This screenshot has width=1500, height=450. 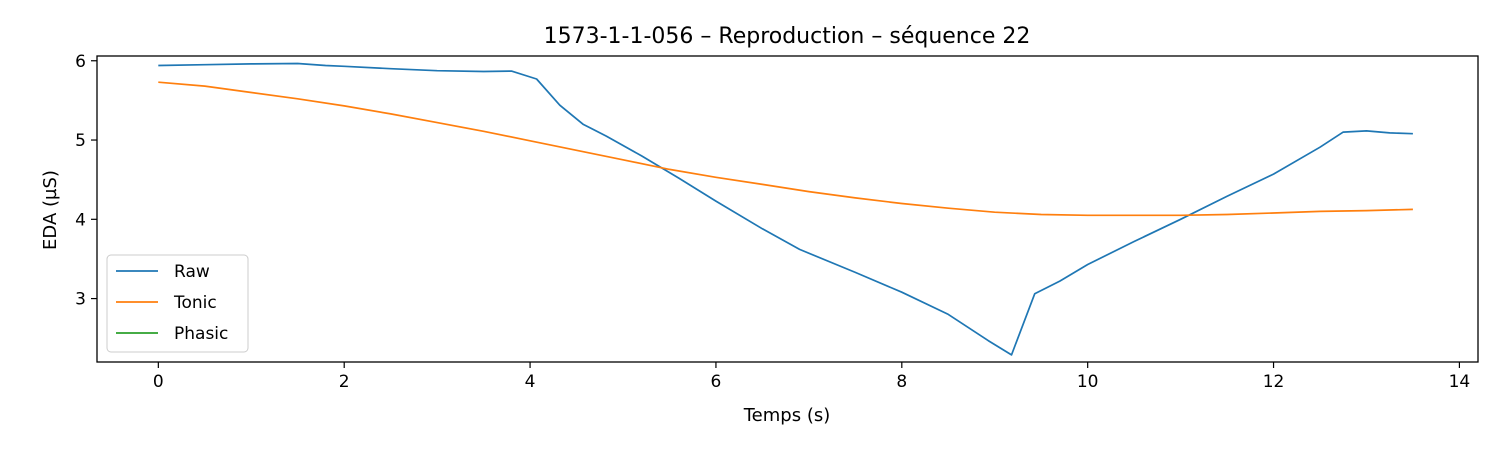 I want to click on x-tick-label: 4, so click(x=530, y=382).